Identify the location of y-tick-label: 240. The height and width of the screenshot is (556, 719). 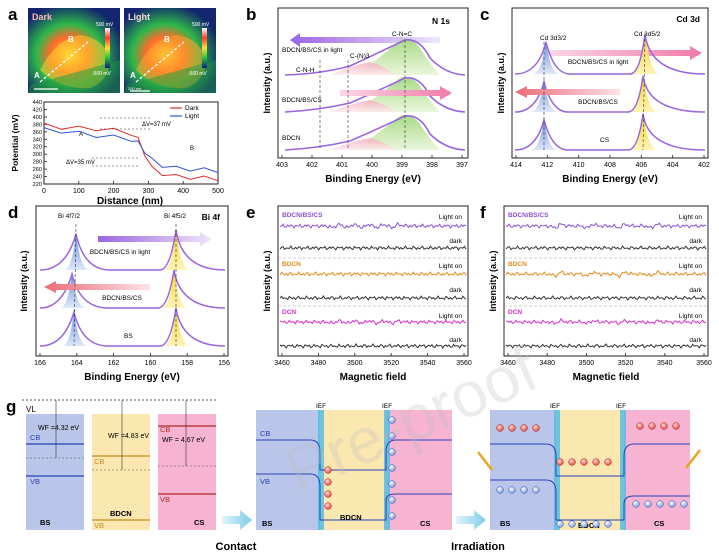
(37, 178).